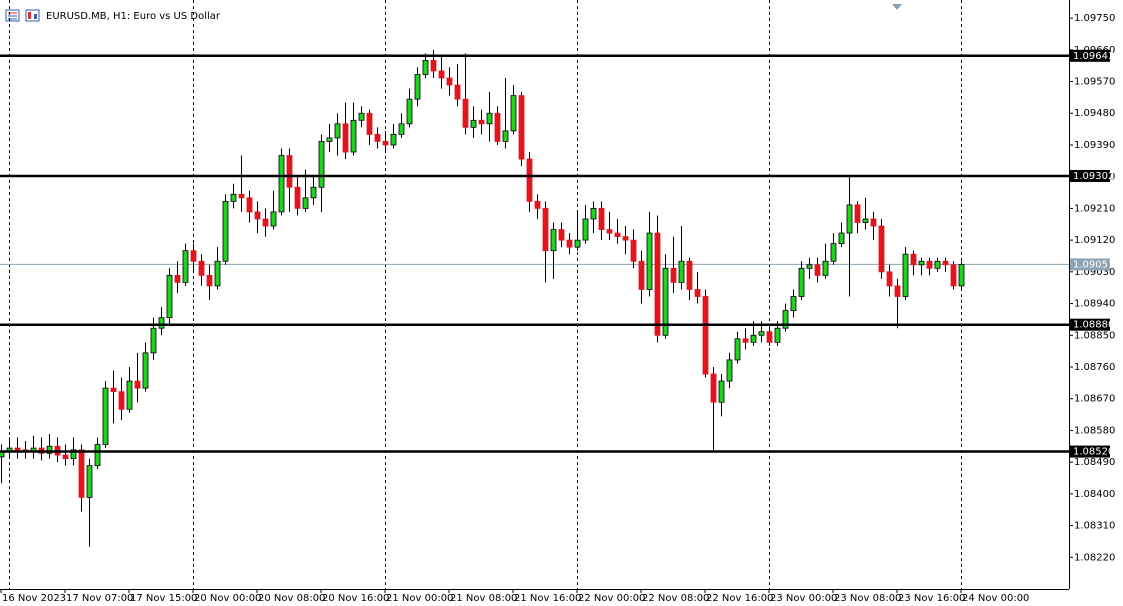 The width and height of the screenshot is (1123, 606). I want to click on x-tick-label: 22 Nov 00:00, so click(611, 598).